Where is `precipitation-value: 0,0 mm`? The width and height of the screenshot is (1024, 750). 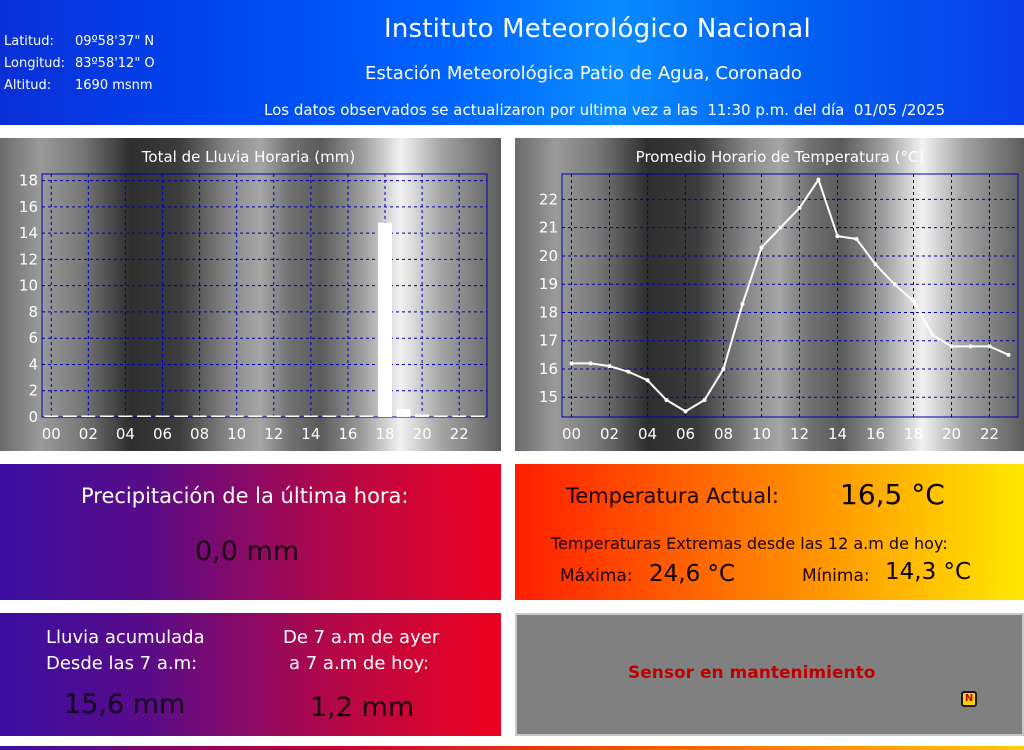
precipitation-value: 0,0 mm is located at coordinates (247, 551).